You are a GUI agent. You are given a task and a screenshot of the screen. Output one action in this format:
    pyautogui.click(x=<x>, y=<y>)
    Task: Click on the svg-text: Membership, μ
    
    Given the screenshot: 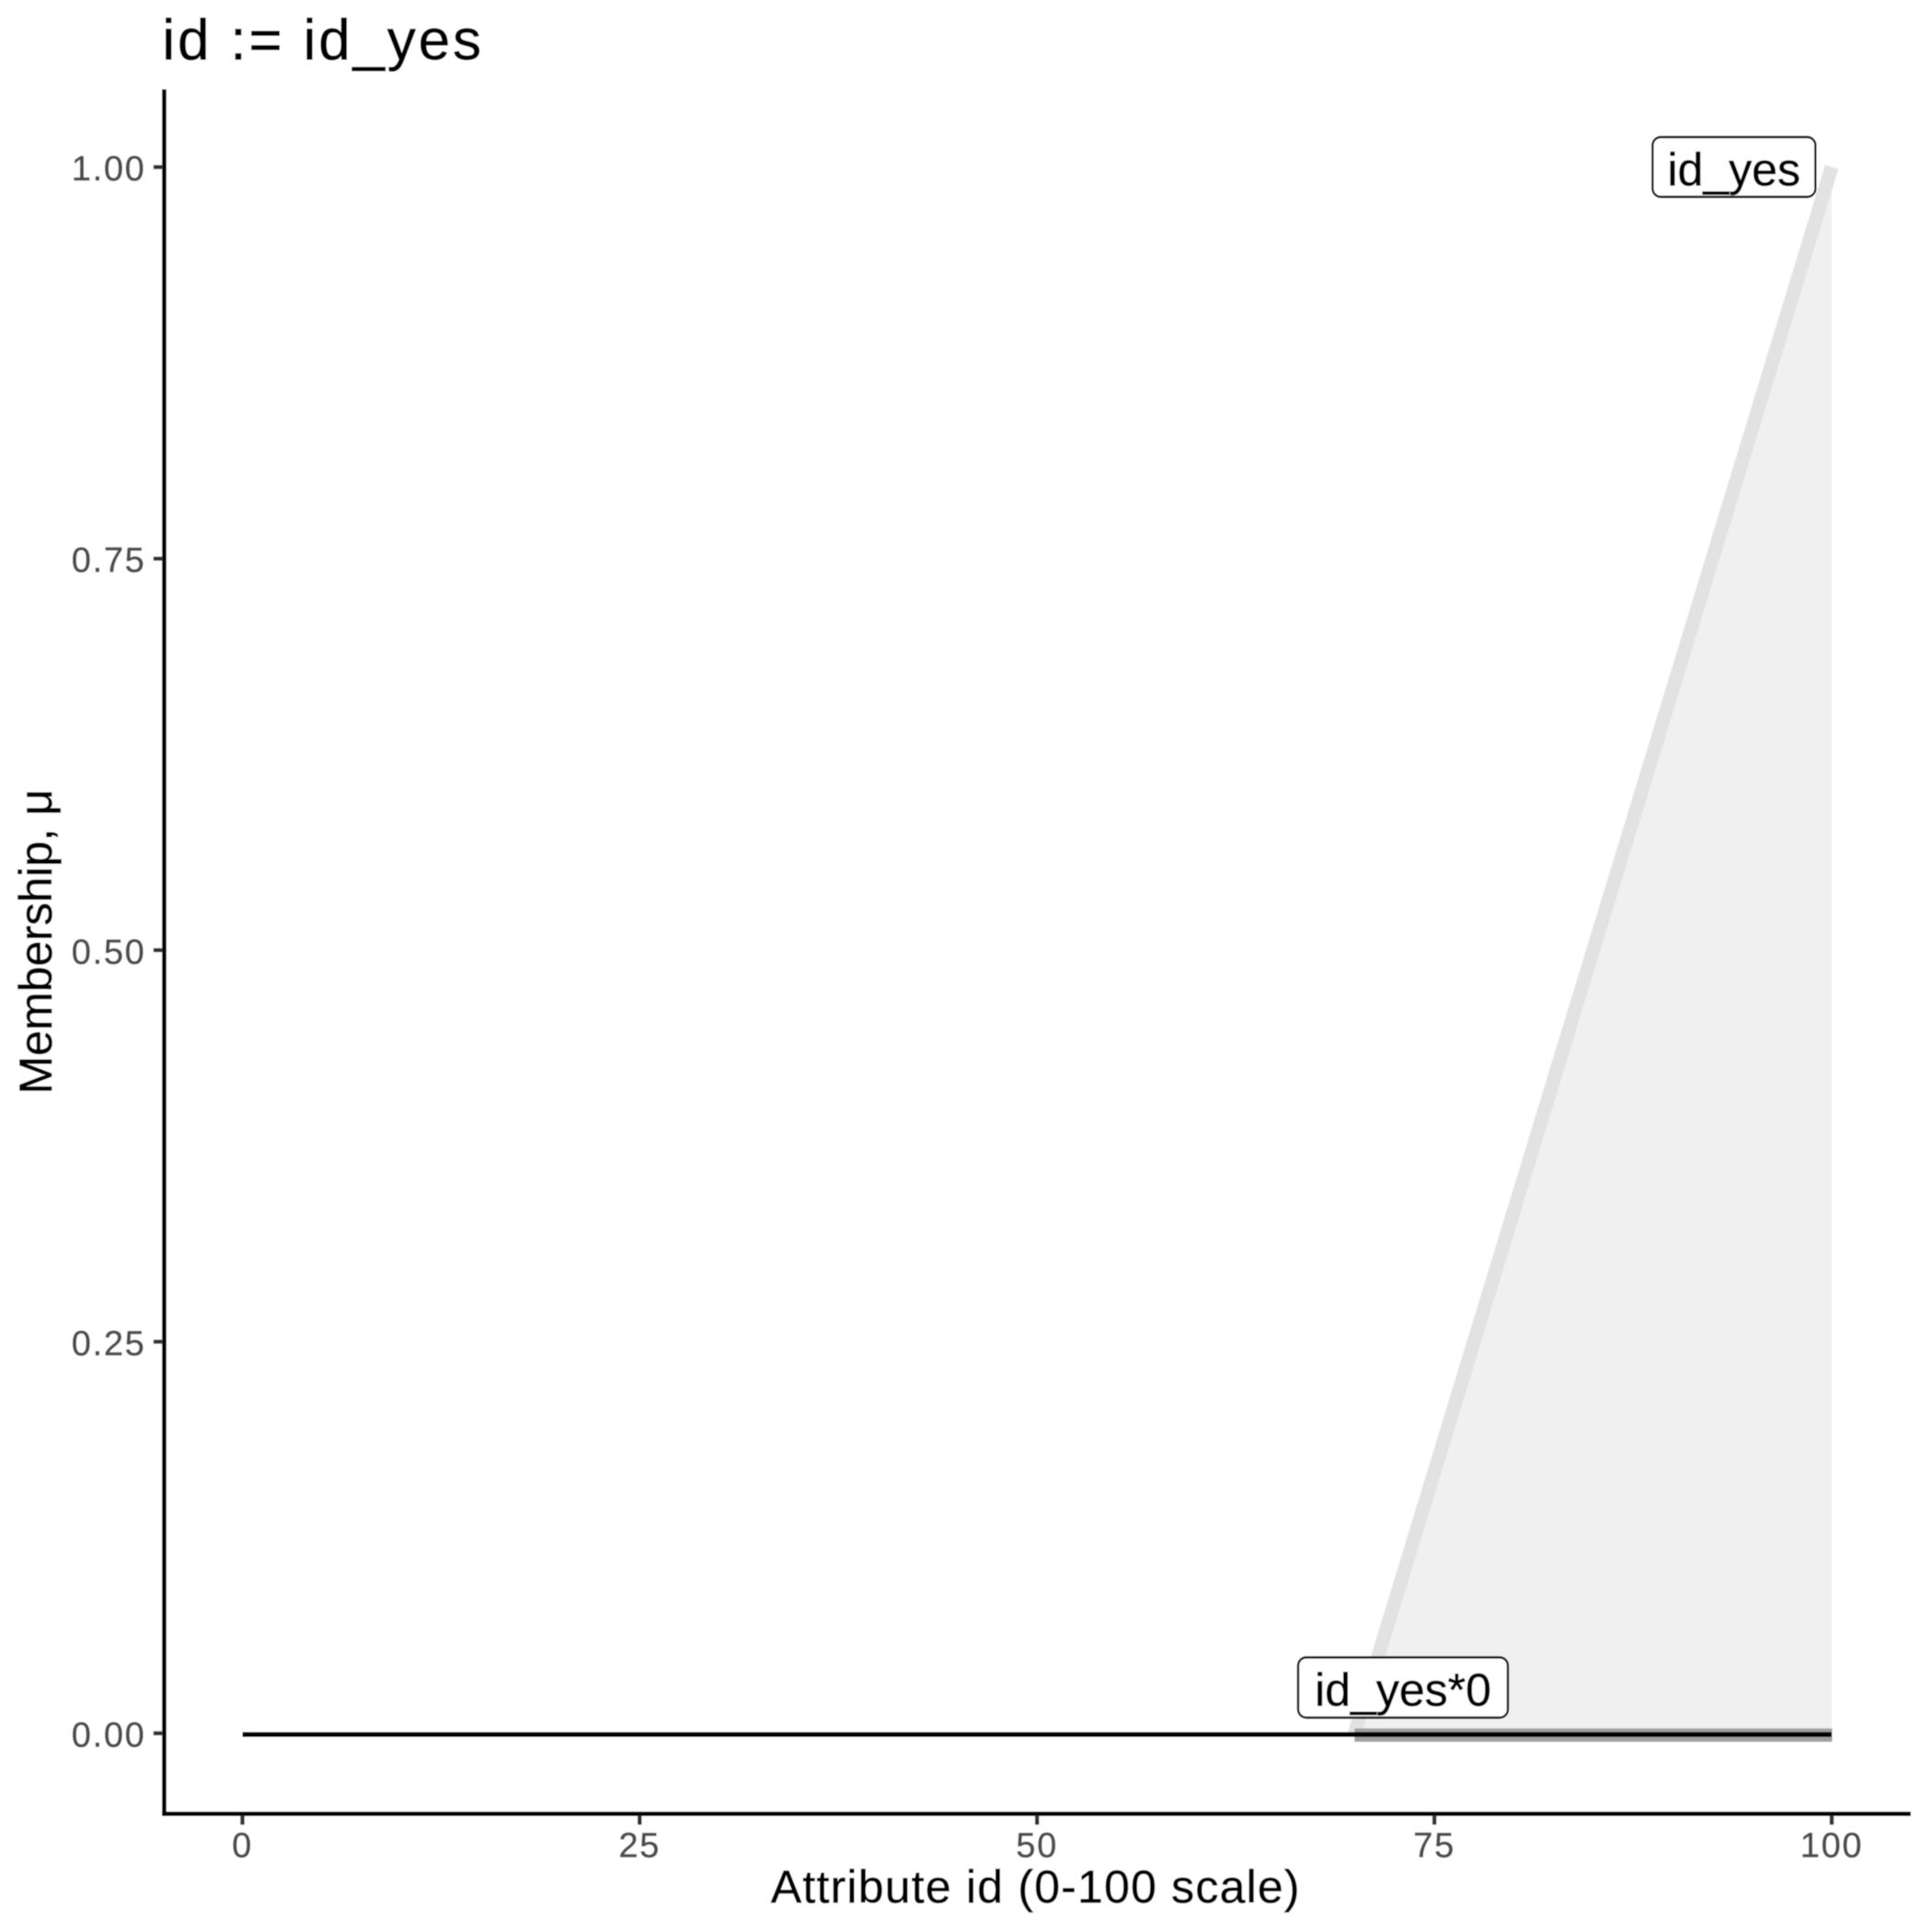 What is the action you would take?
    pyautogui.click(x=36, y=942)
    